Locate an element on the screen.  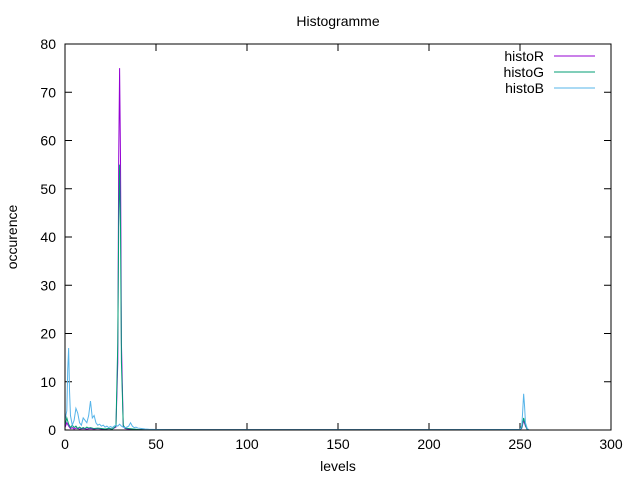
y-tick-label: 40 is located at coordinates (48, 237).